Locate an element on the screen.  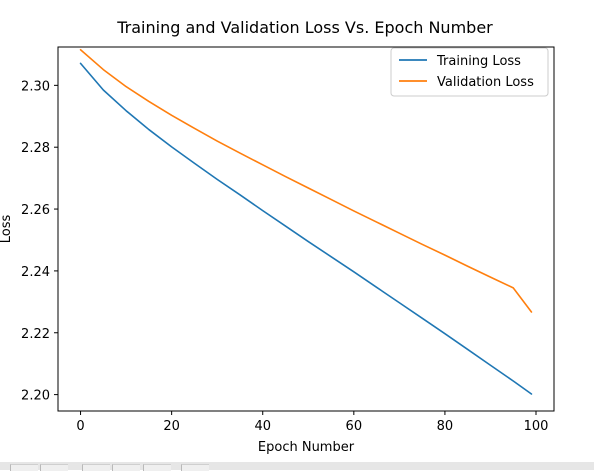
y-tick-label: 2.22 is located at coordinates (35, 334).